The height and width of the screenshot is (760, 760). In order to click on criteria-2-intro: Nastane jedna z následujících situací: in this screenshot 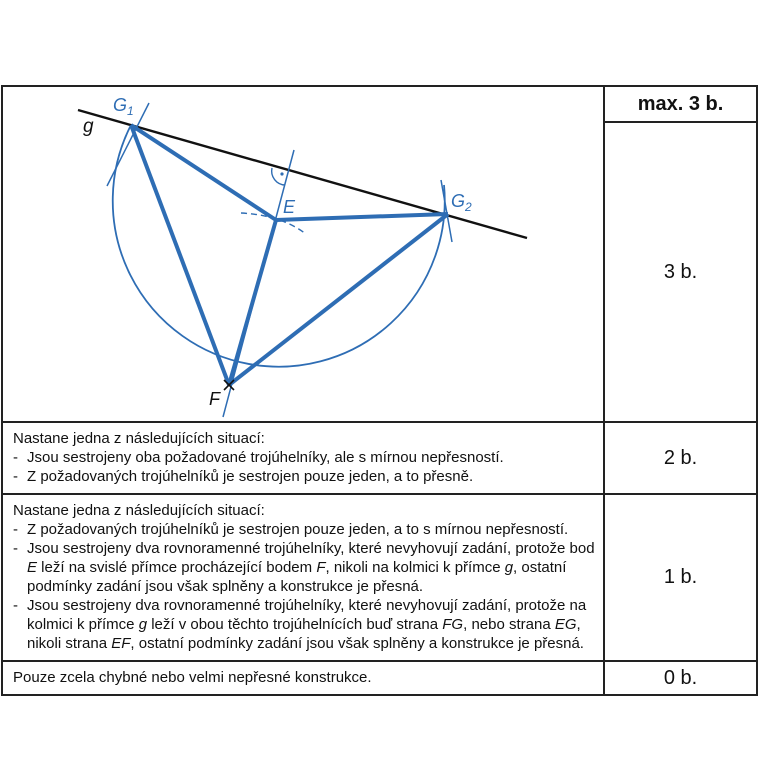, I will do `click(139, 438)`.